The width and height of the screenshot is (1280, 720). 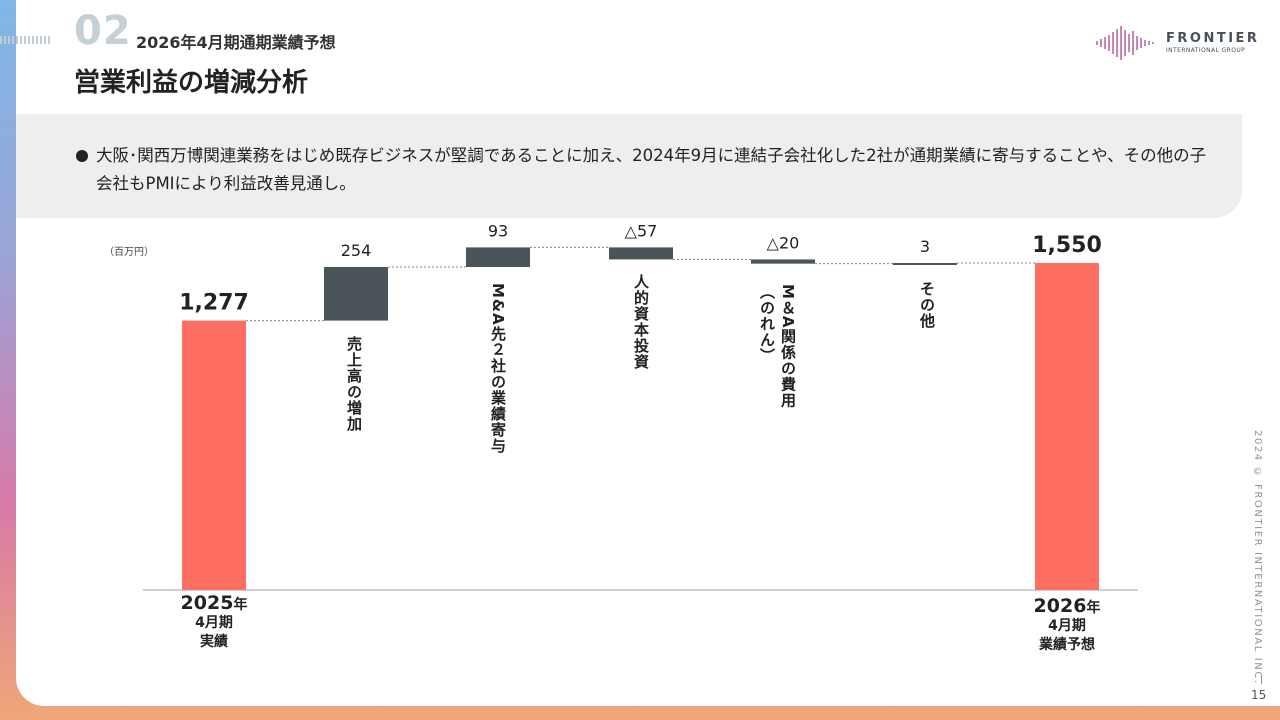 I want to click on start-kind: 実績, so click(x=214, y=642).